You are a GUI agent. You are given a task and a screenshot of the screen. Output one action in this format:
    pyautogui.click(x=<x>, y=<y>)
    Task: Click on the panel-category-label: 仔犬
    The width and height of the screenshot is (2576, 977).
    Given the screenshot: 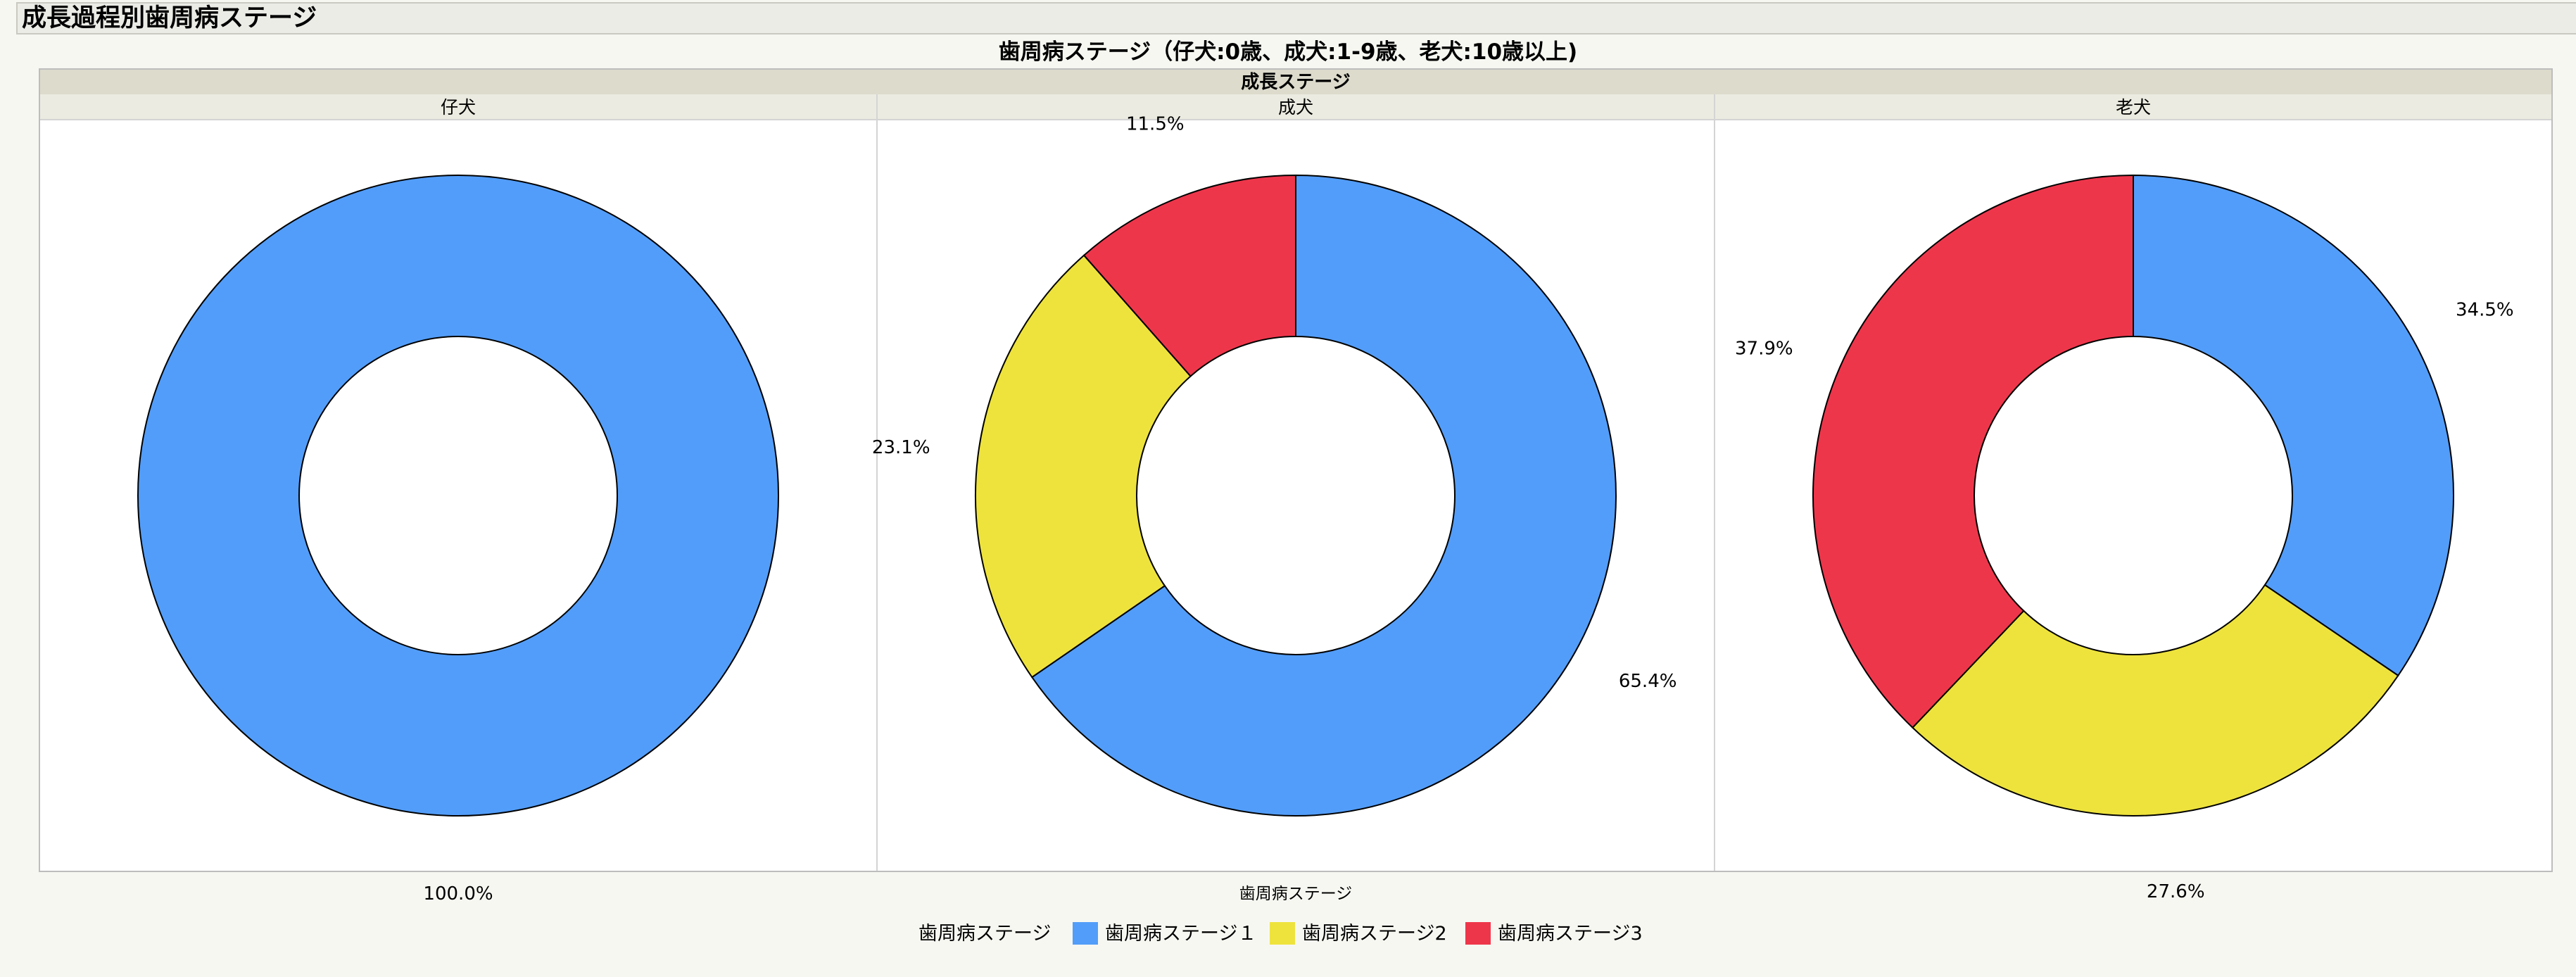 What is the action you would take?
    pyautogui.click(x=458, y=107)
    